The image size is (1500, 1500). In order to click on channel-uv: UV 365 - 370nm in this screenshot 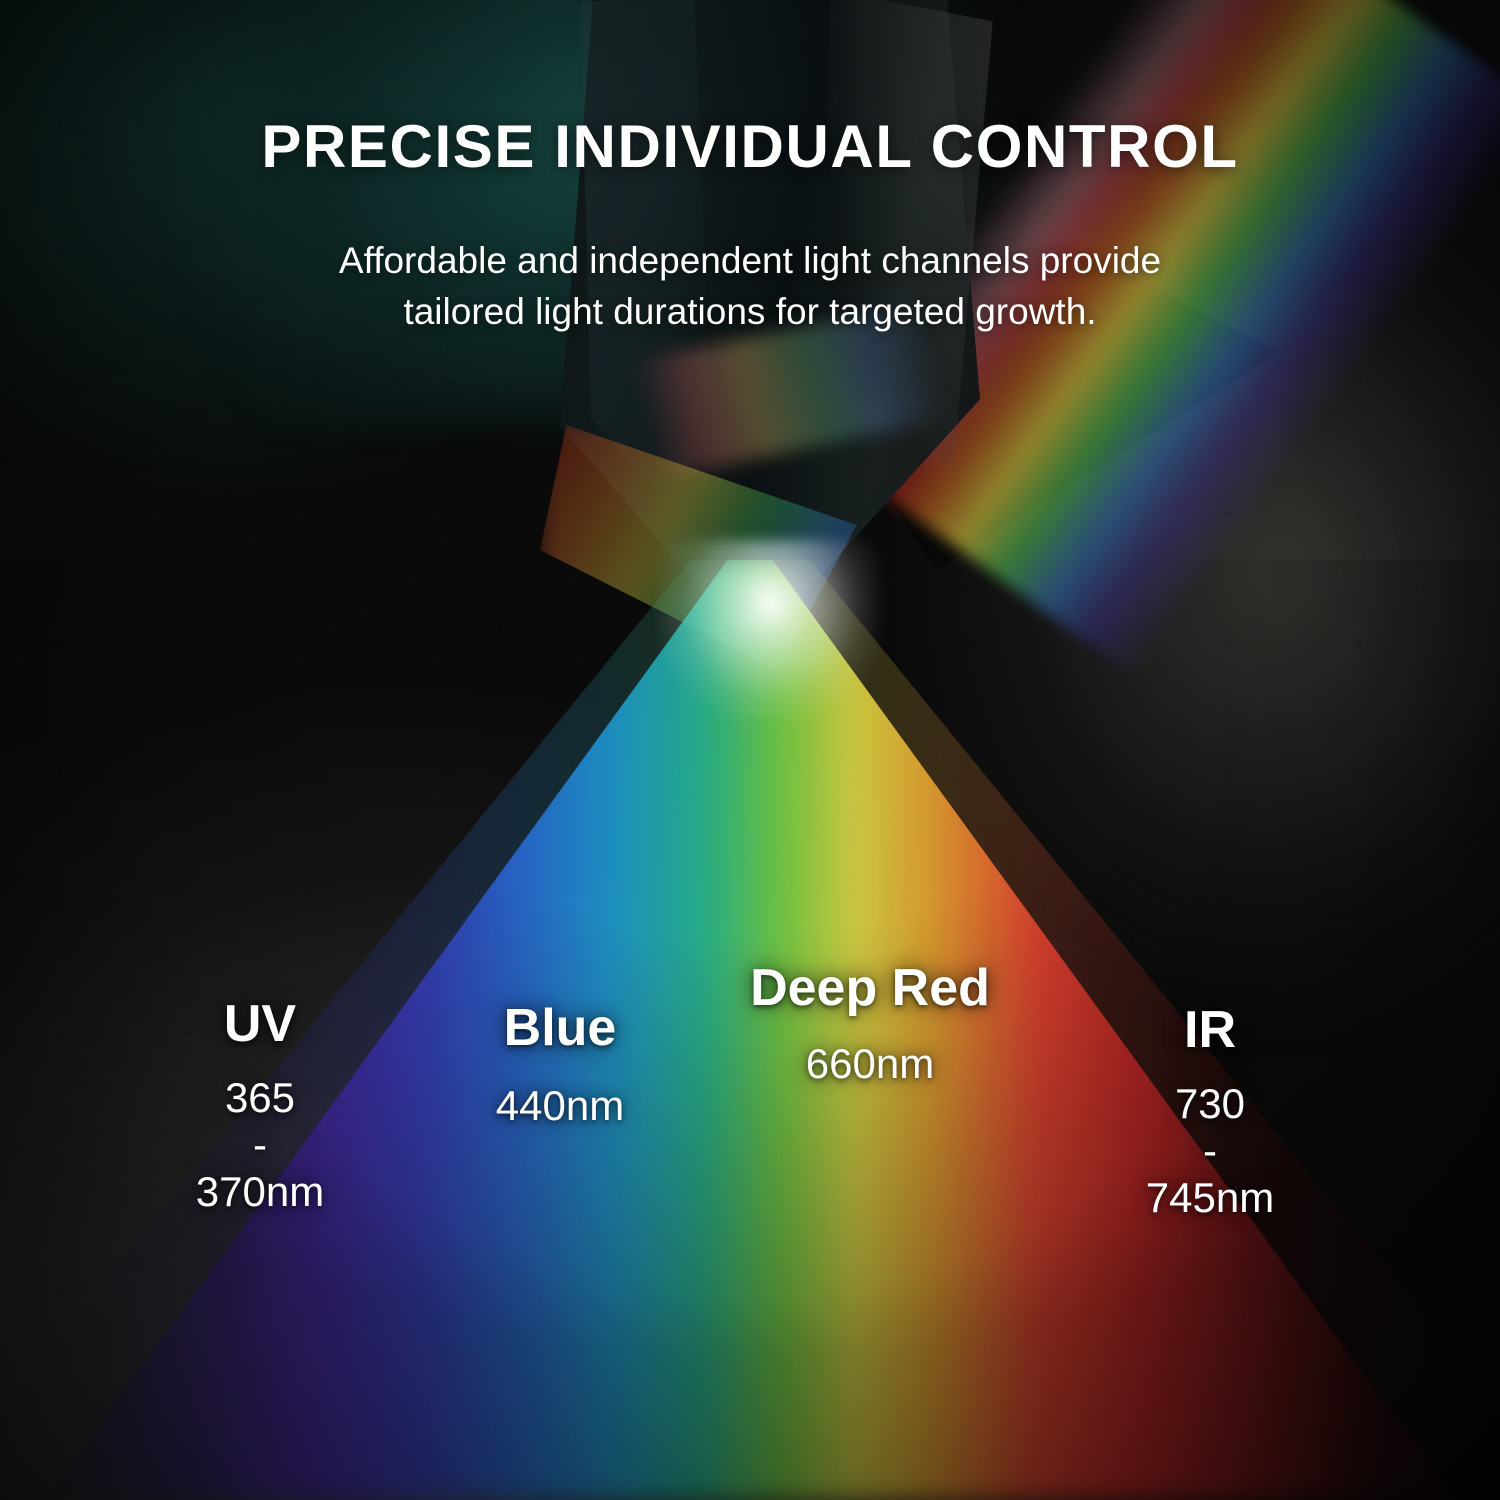, I will do `click(260, 1105)`.